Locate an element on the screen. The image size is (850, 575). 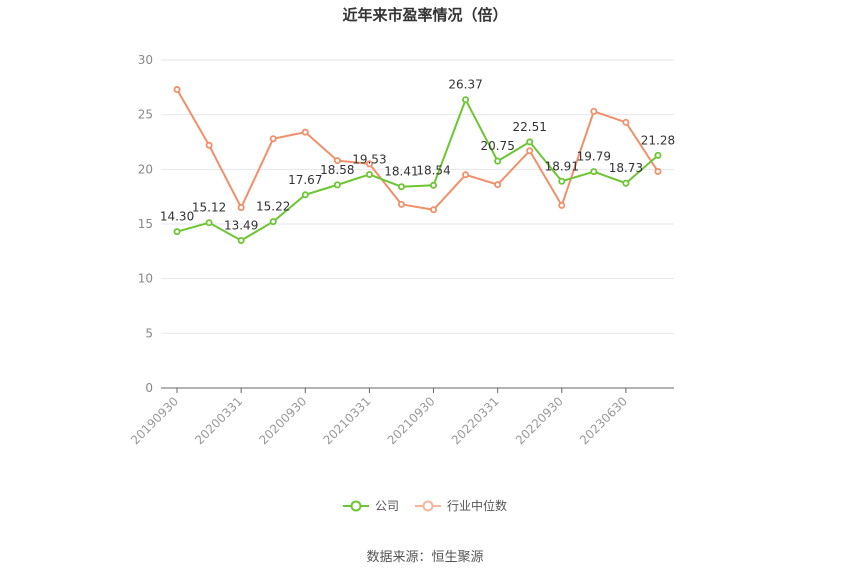
data-label: 18.54 is located at coordinates (433, 170).